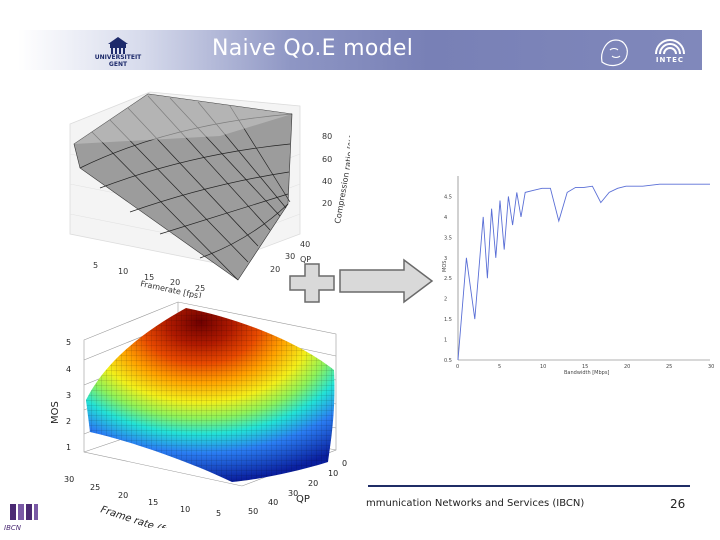  What do you see at coordinates (95, 265) in the screenshot?
I see `x-tick-5: 5` at bounding box center [95, 265].